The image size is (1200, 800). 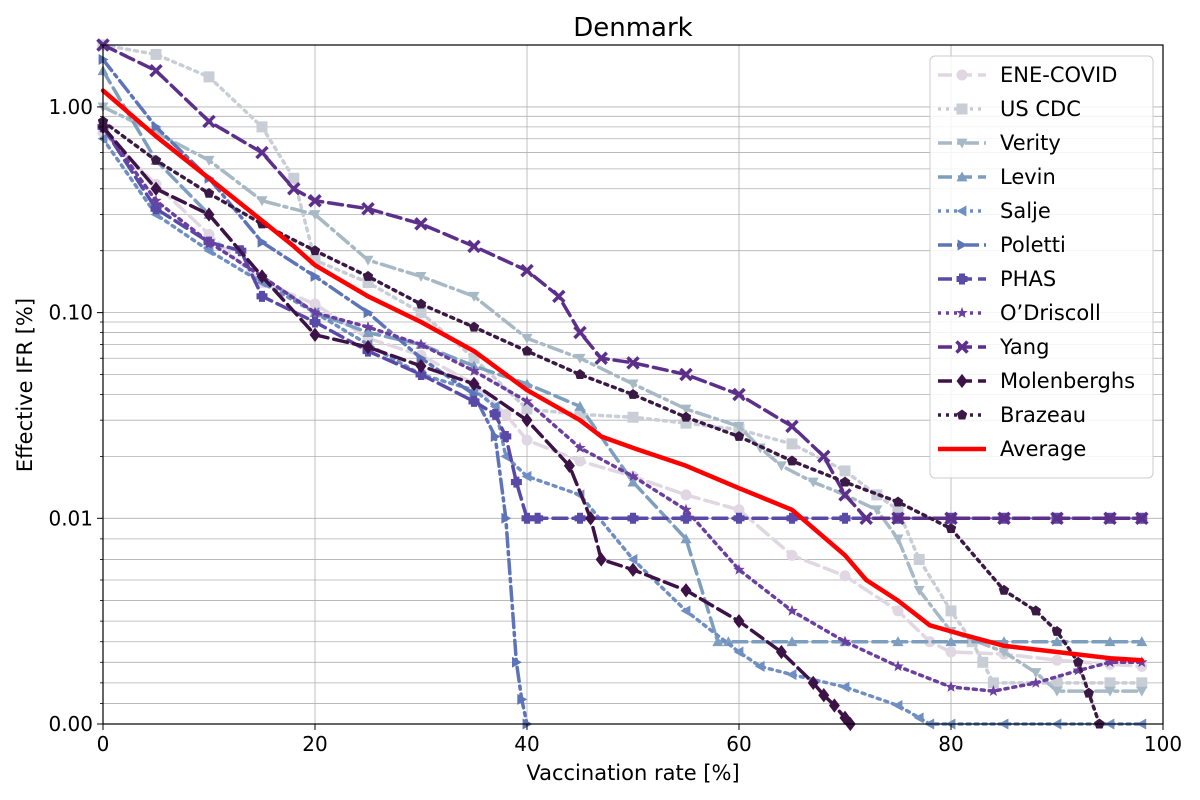 I want to click on legend-box, so click(x=1041, y=267).